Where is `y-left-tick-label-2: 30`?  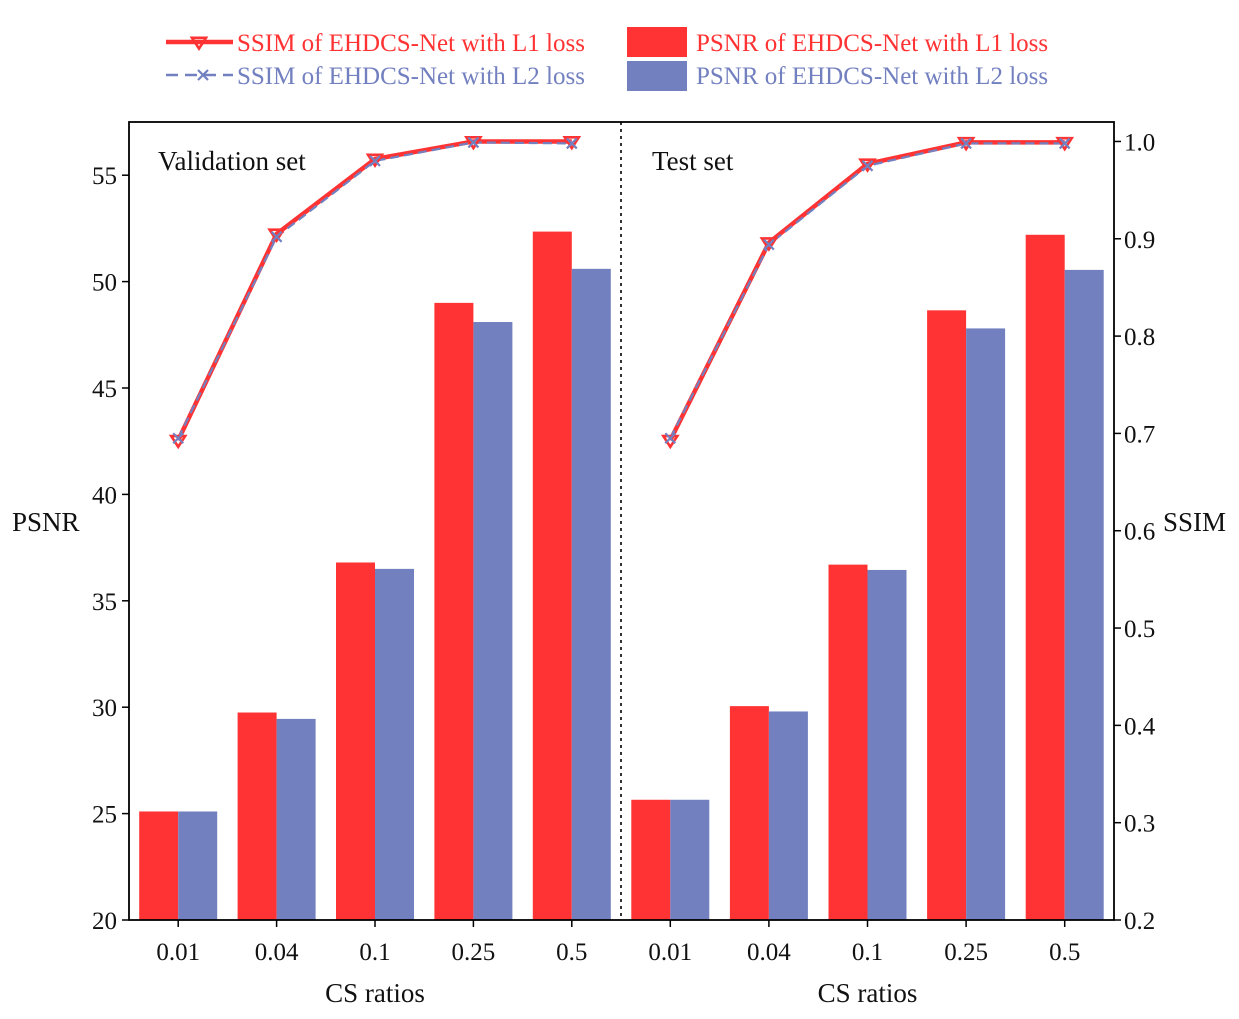
y-left-tick-label-2: 30 is located at coordinates (104, 708).